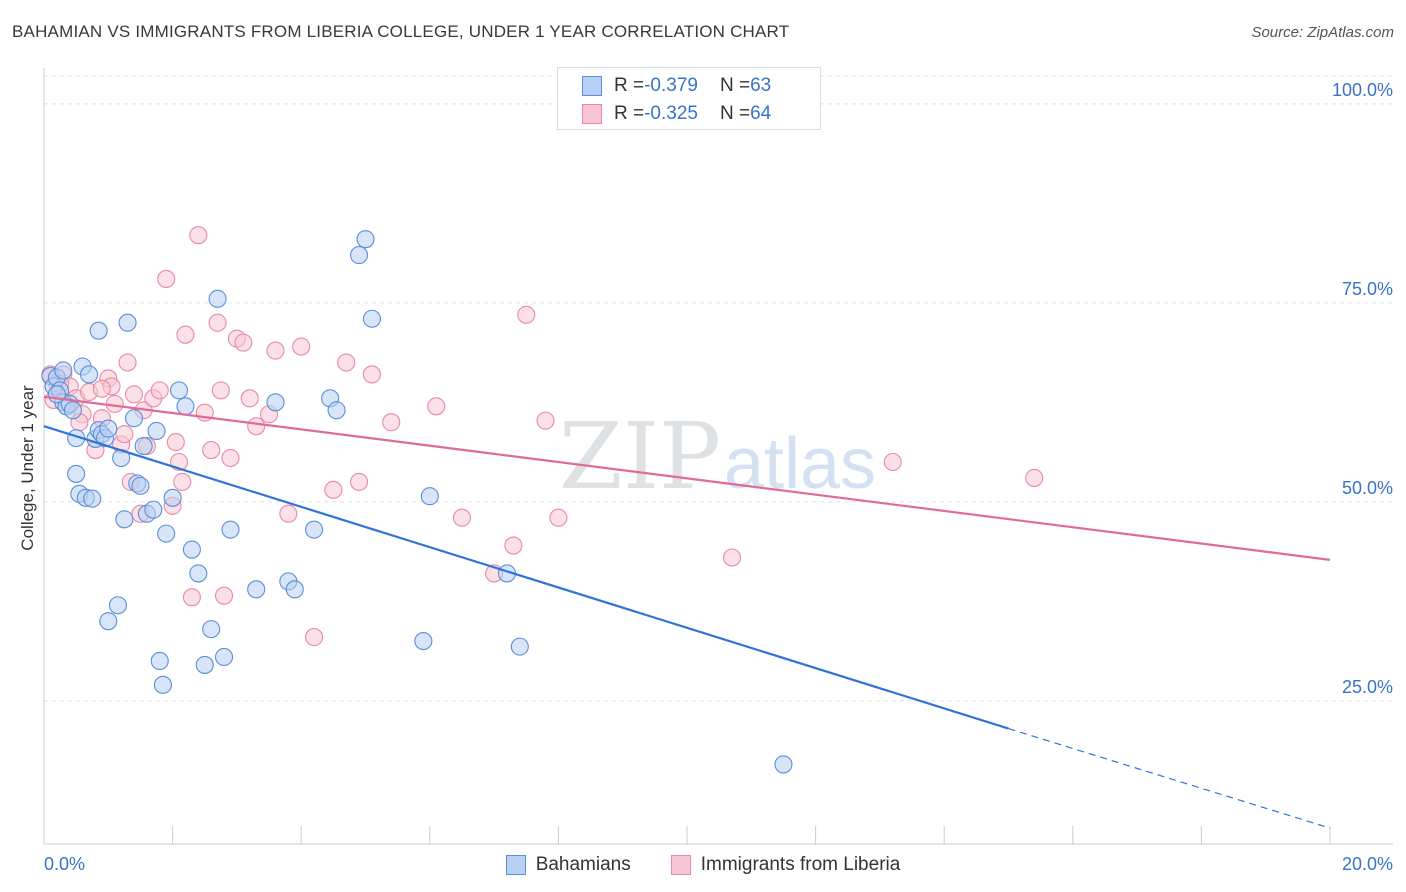  I want to click on legend-label-liberia: Immigrants from Liberia, so click(800, 864).